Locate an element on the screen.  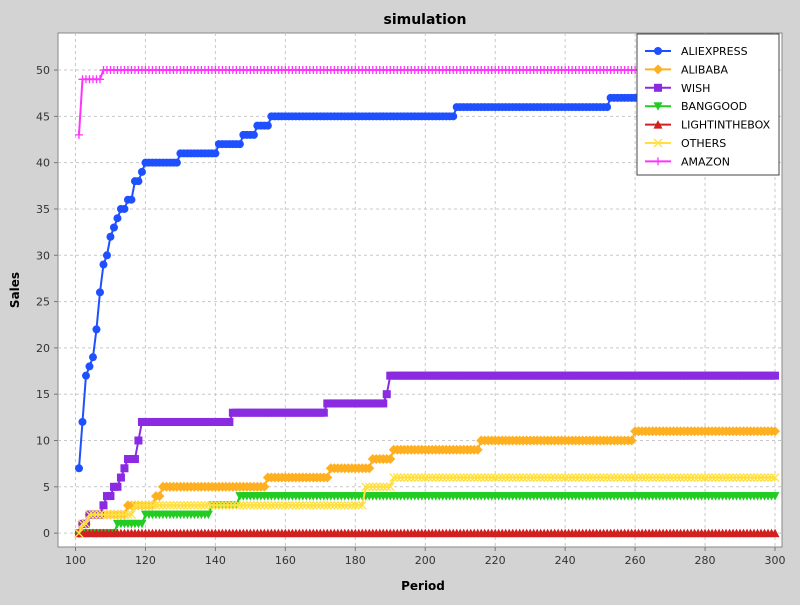
series-lightinthebox is located at coordinates (427, 533).